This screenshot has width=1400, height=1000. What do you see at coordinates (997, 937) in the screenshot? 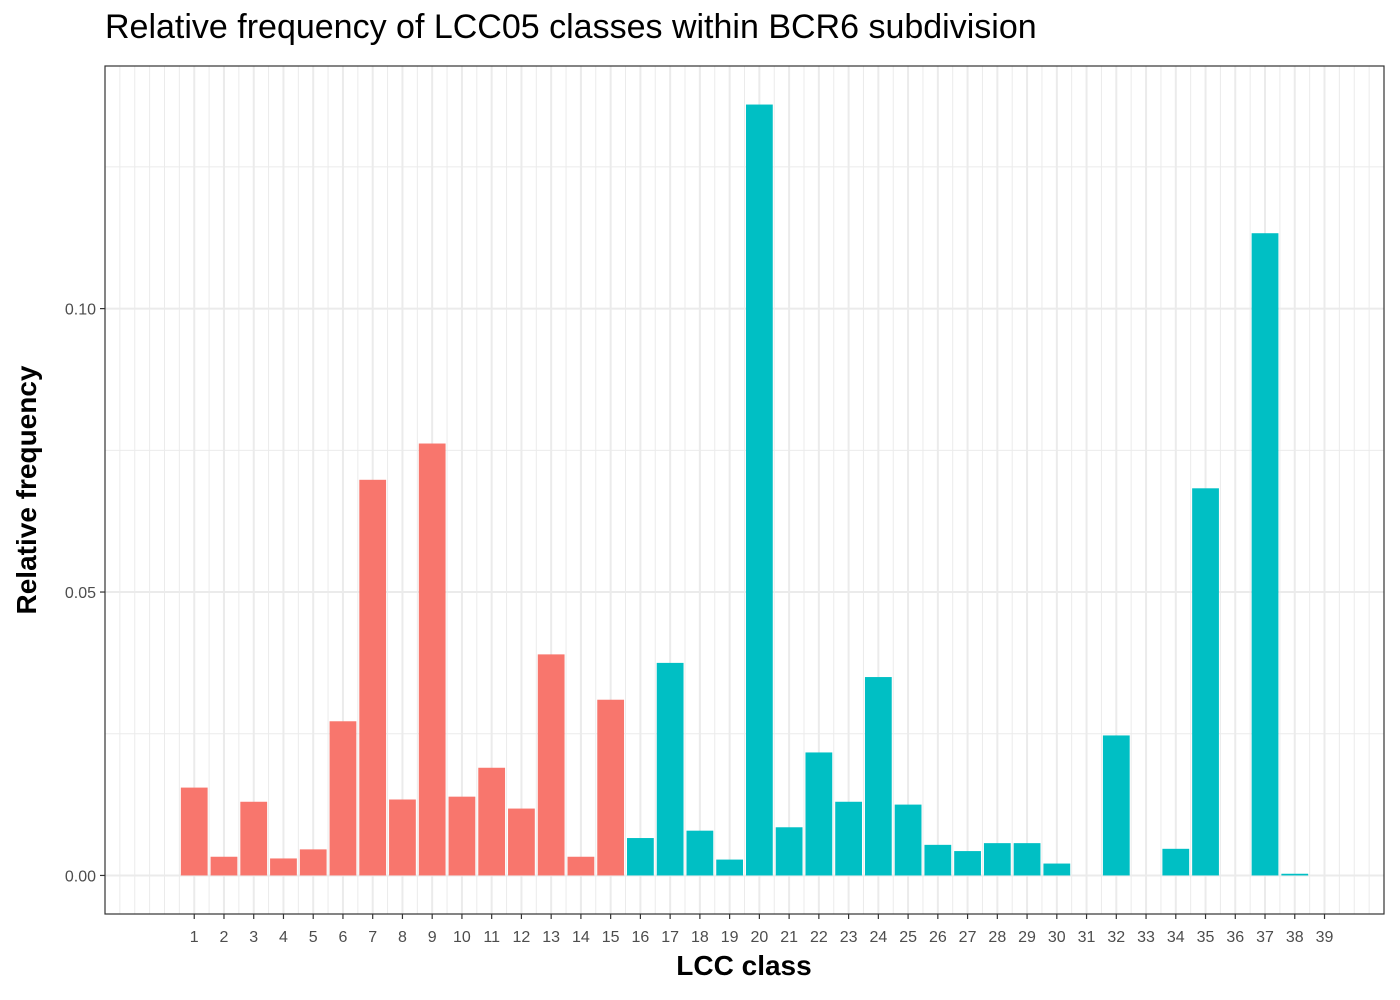
I see `x-tick-label: 28` at bounding box center [997, 937].